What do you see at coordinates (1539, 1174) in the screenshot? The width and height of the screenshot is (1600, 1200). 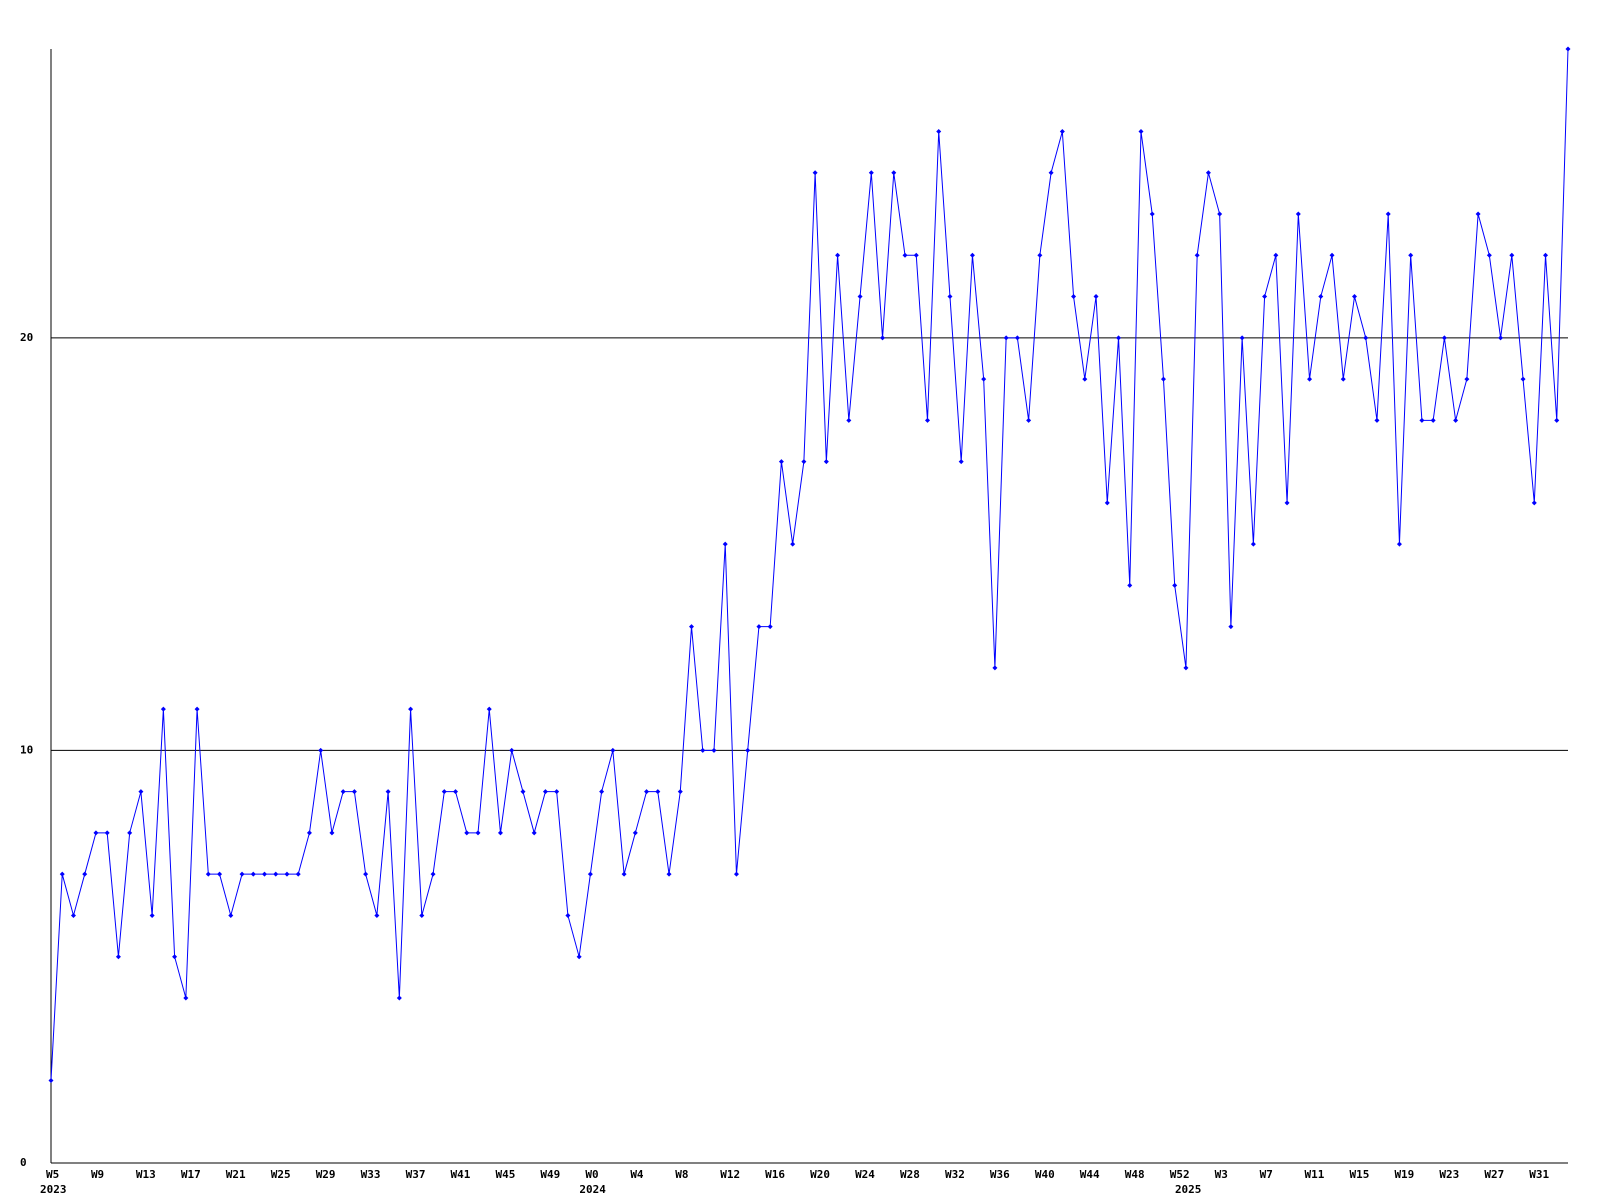 I see `x-tick-label: W31` at bounding box center [1539, 1174].